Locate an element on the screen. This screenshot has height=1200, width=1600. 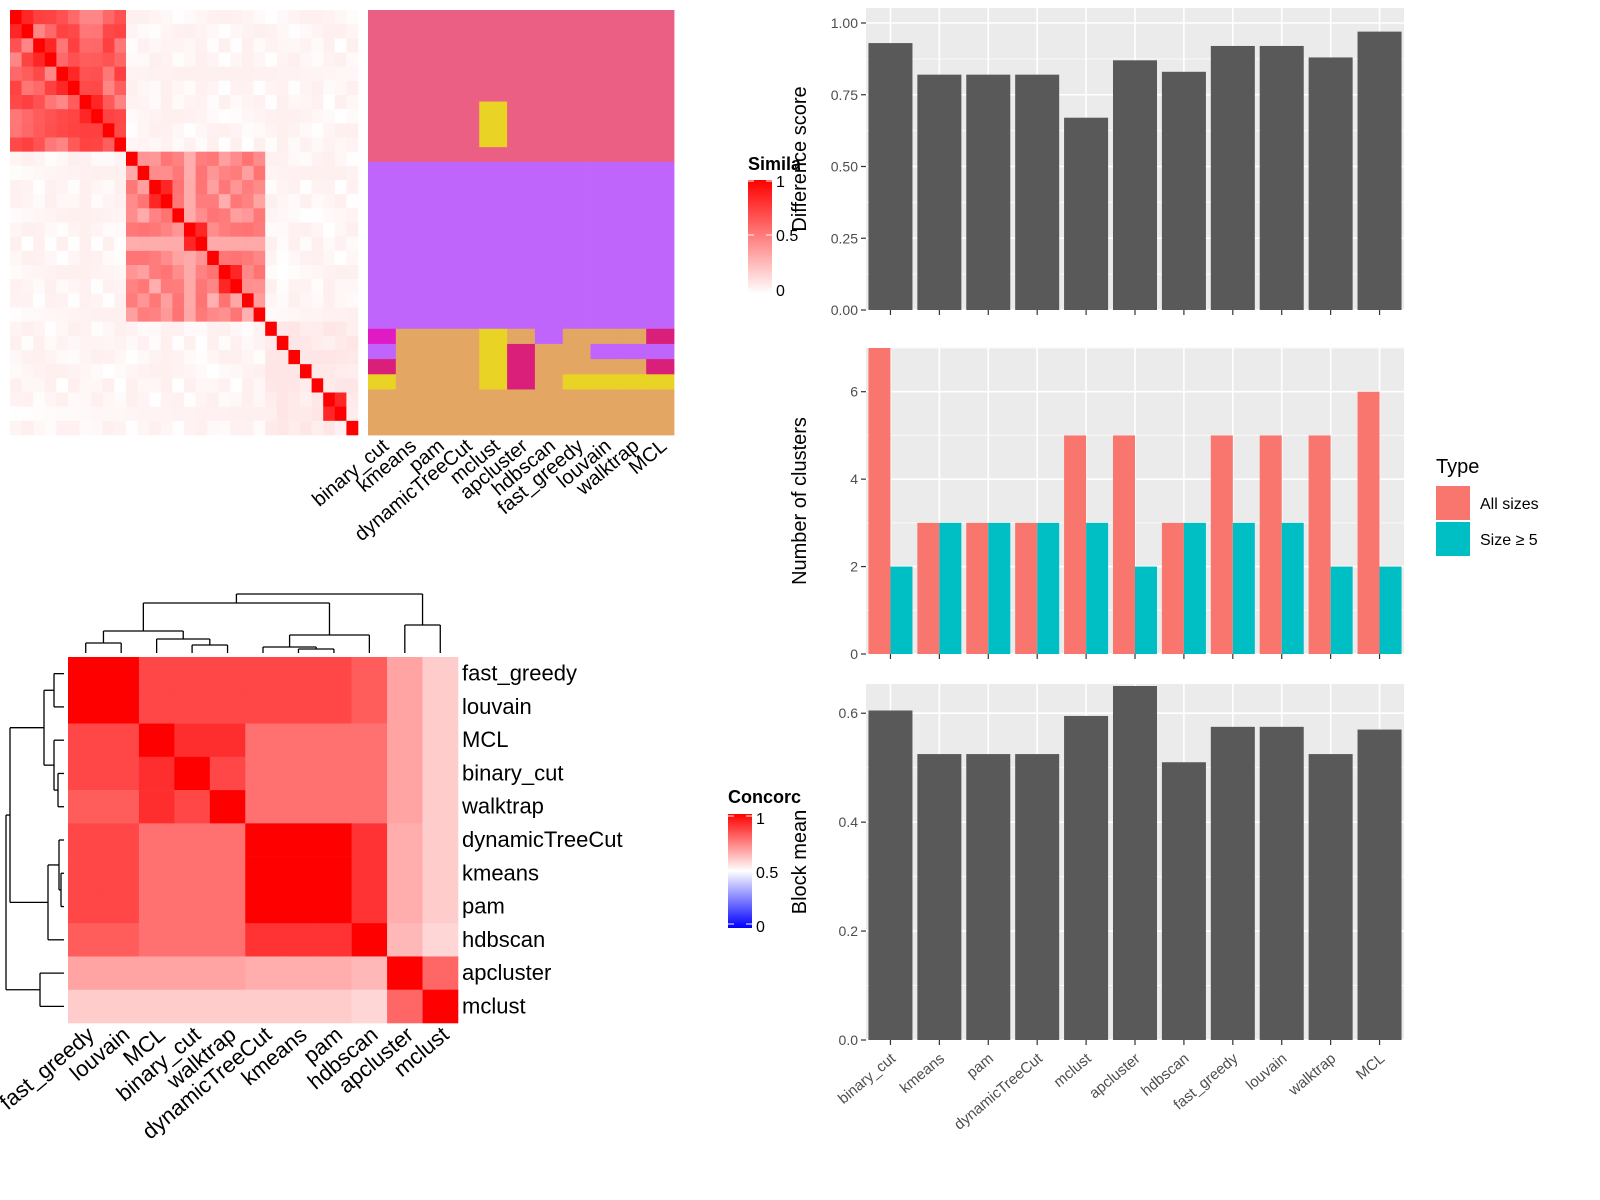
x-tick-label: dynamicTreeCut is located at coordinates (998, 1092).